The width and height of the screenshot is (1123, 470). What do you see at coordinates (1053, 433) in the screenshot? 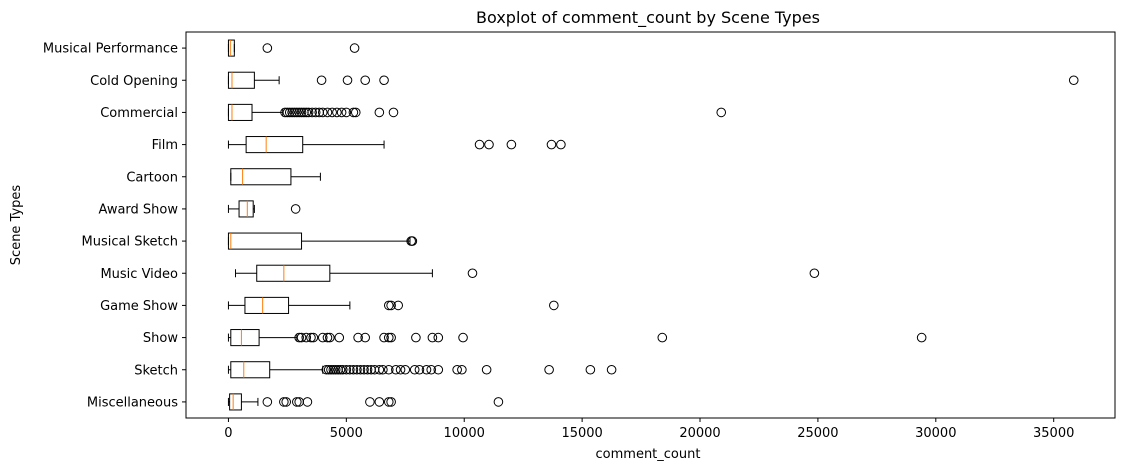
I see `x-tick-label: 35000` at bounding box center [1053, 433].